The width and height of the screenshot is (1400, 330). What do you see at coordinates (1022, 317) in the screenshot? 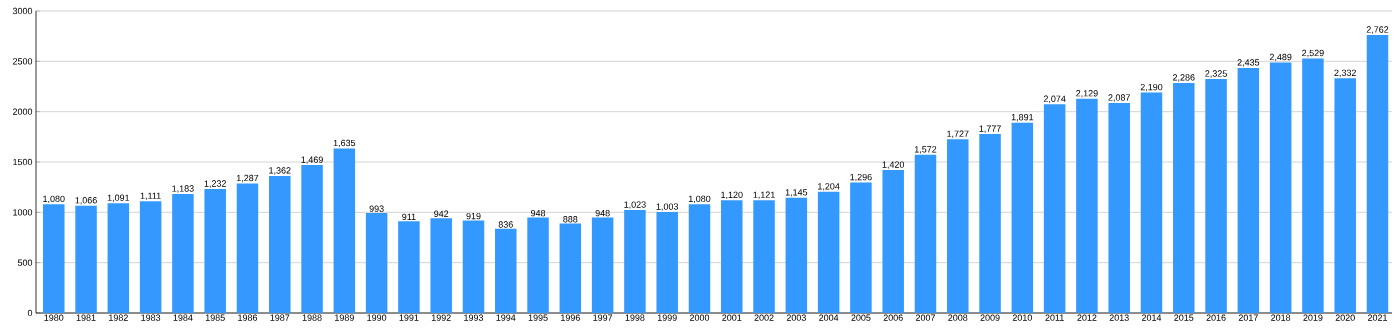
I see `x-tick-label: 2010` at bounding box center [1022, 317].